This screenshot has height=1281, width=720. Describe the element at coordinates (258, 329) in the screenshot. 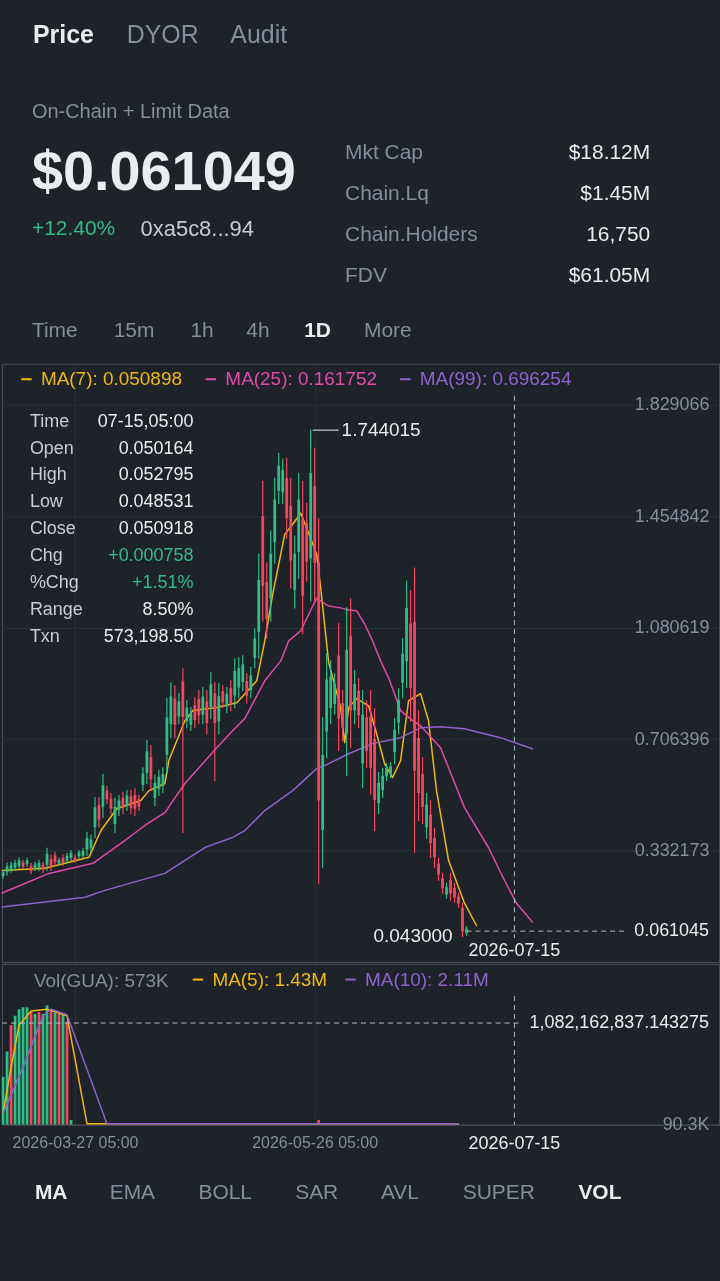

I see `text: 4h` at that location.